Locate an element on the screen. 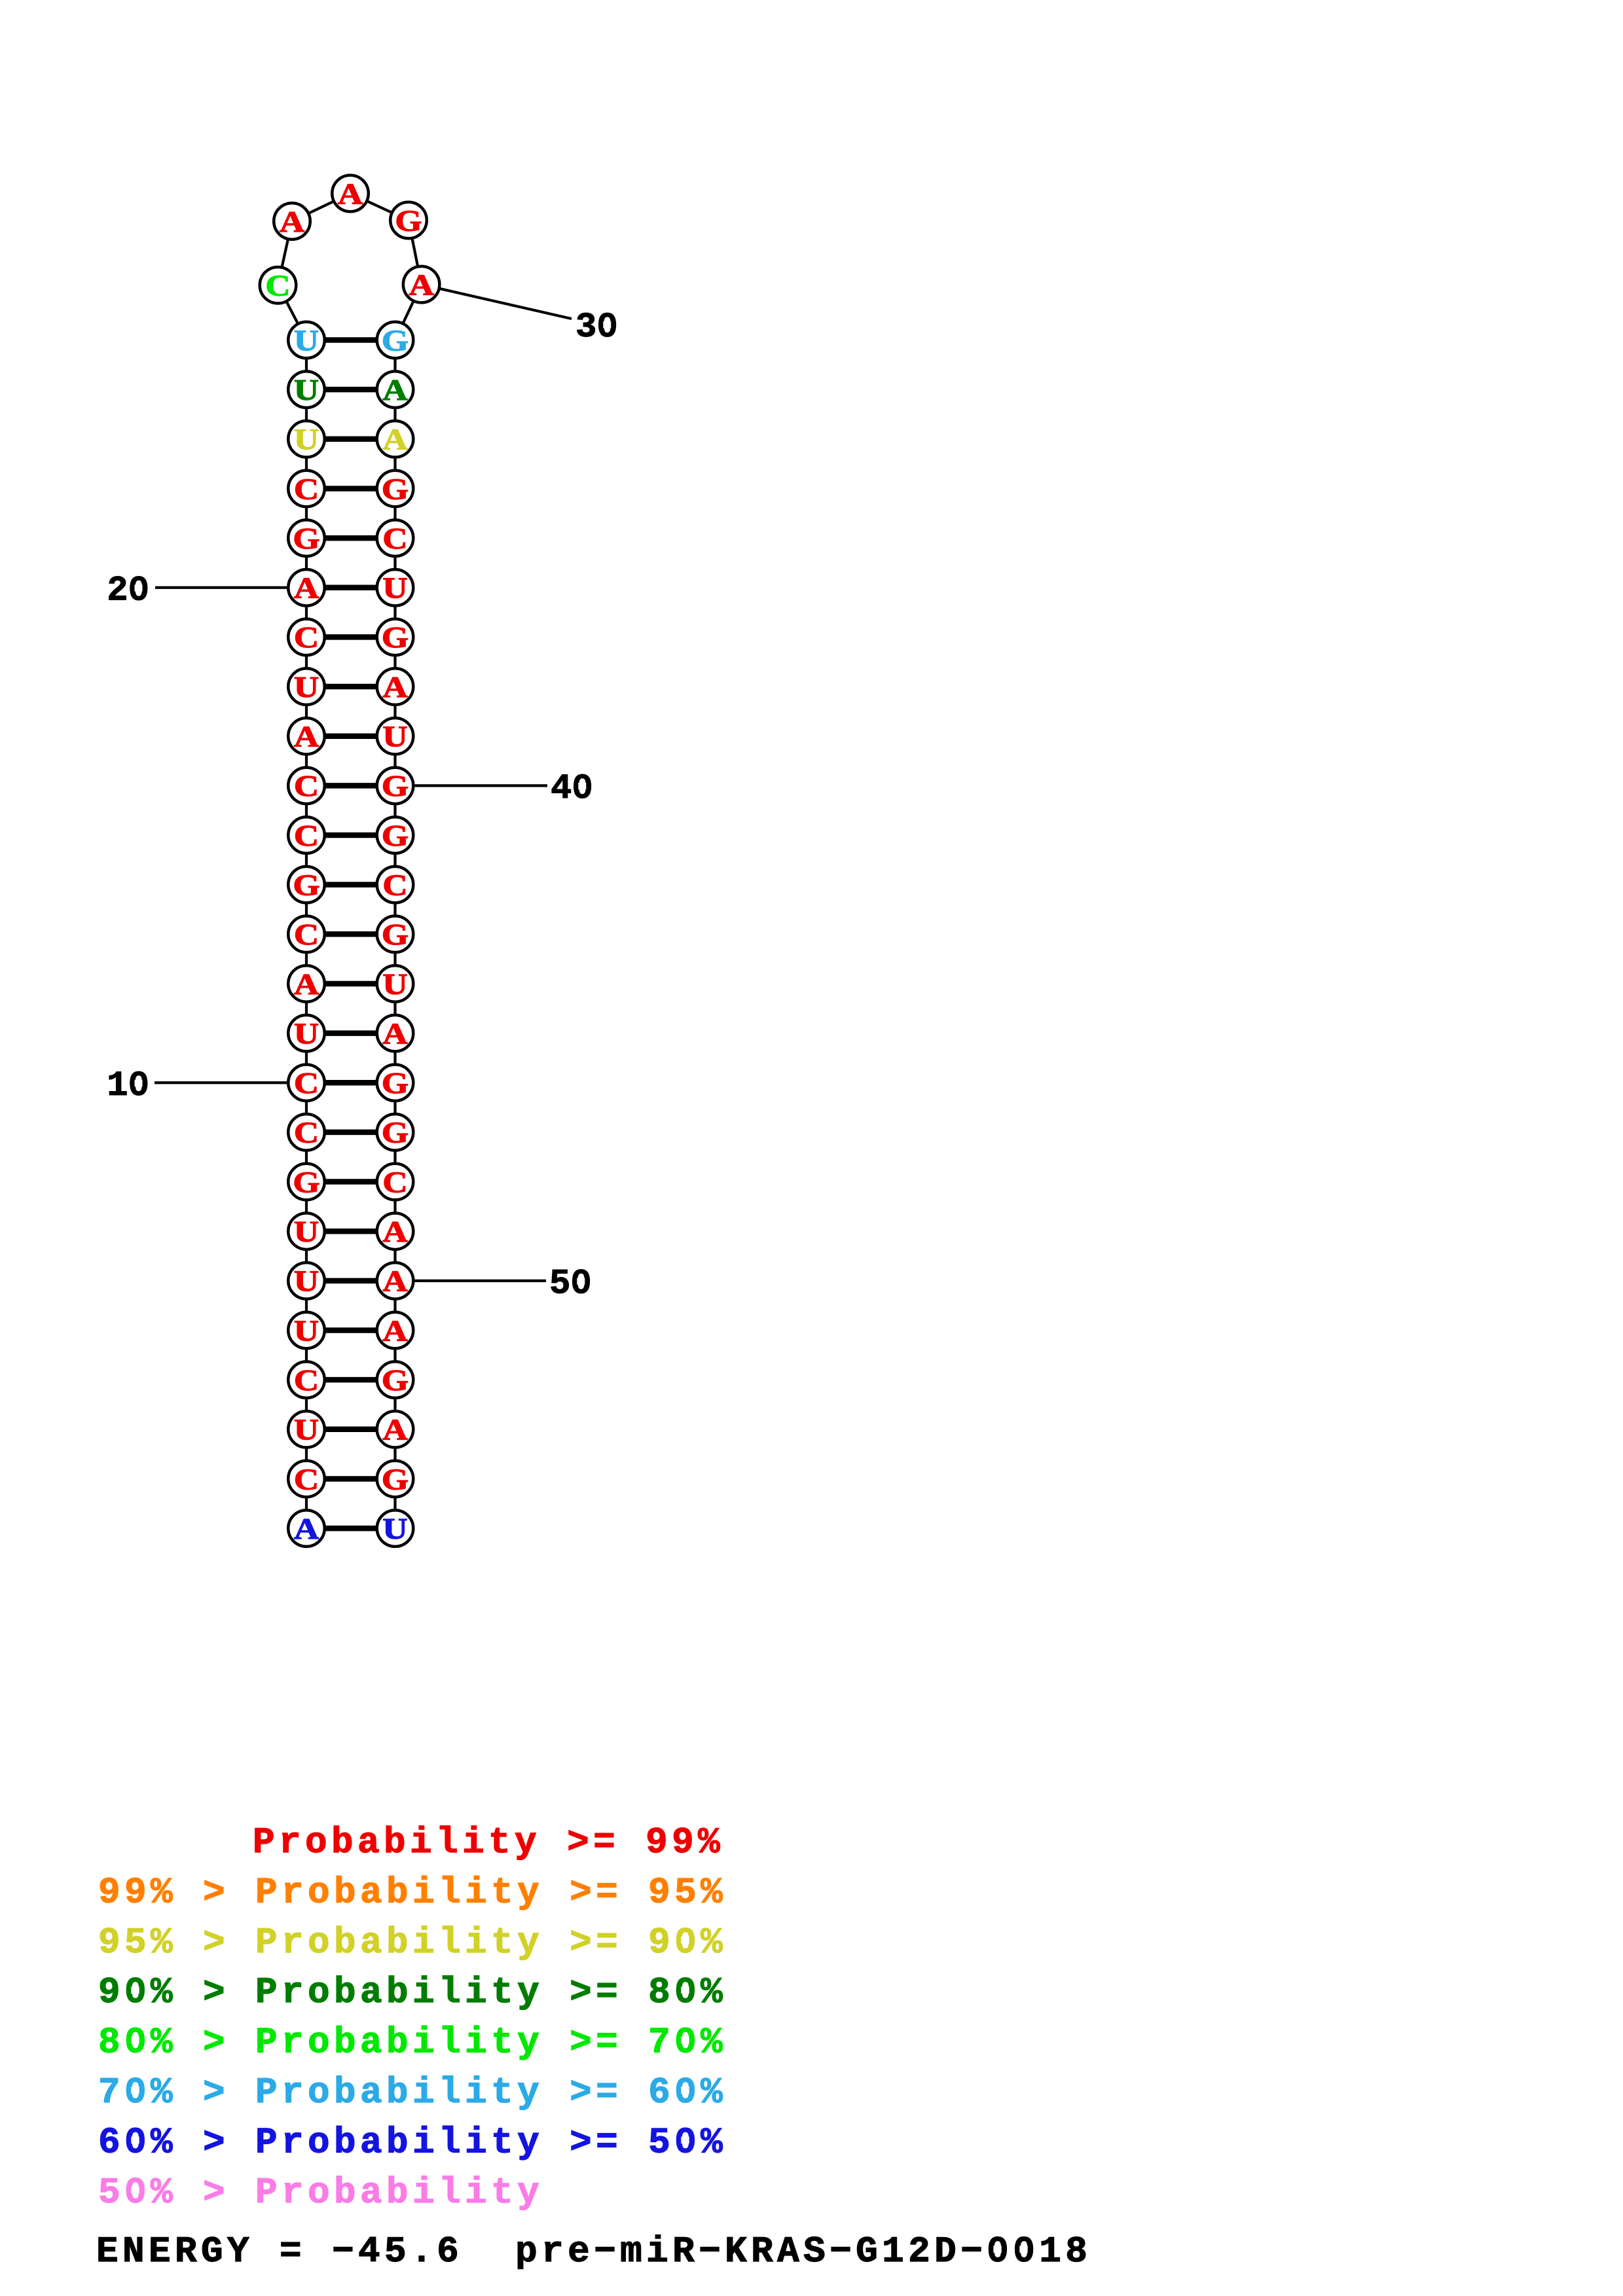 This screenshot has height=2296, width=1623. svg-text: 20 is located at coordinates (128, 591).